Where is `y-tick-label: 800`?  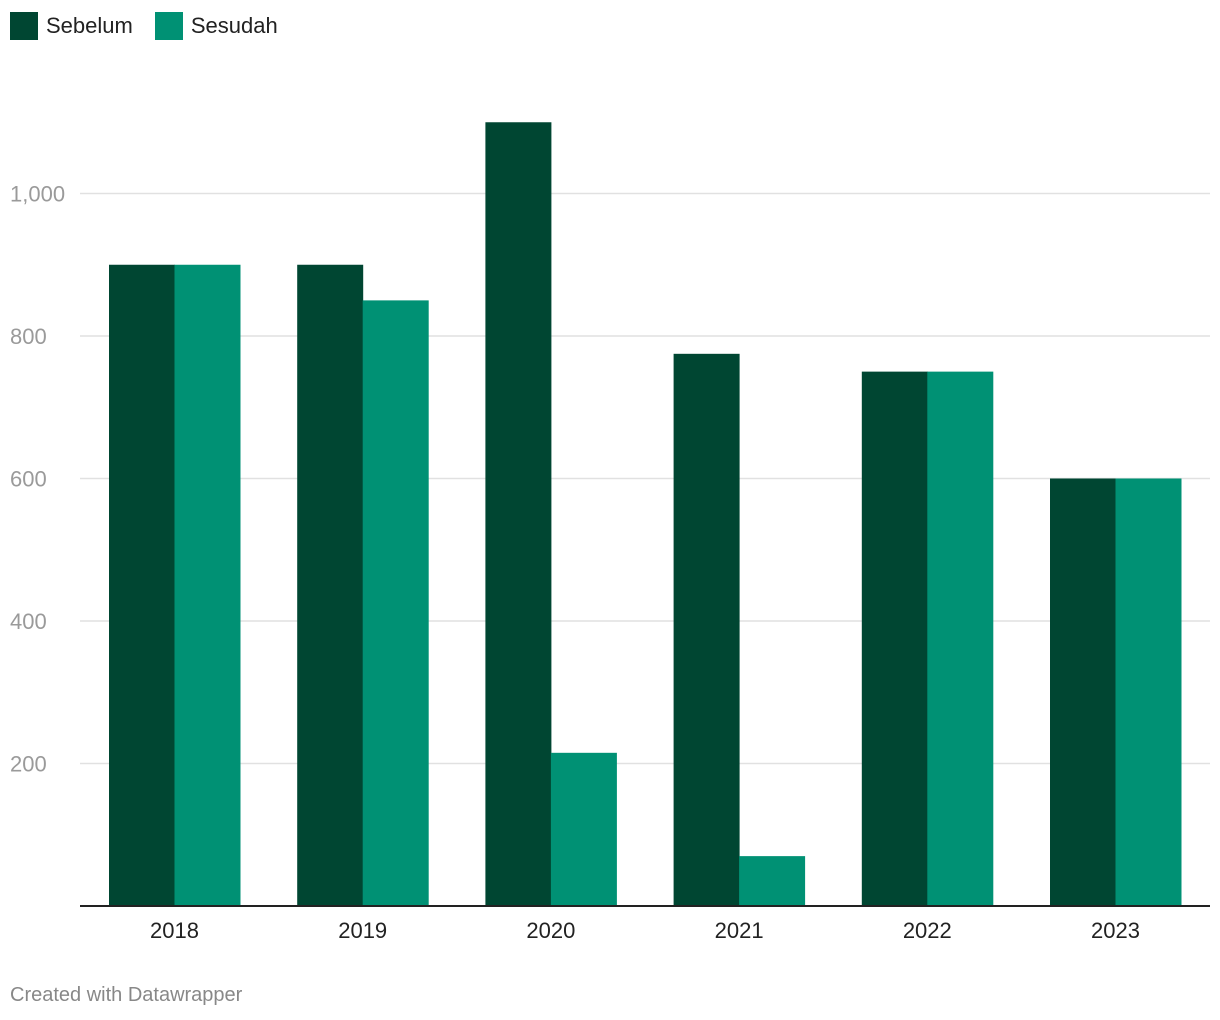 y-tick-label: 800 is located at coordinates (28, 336).